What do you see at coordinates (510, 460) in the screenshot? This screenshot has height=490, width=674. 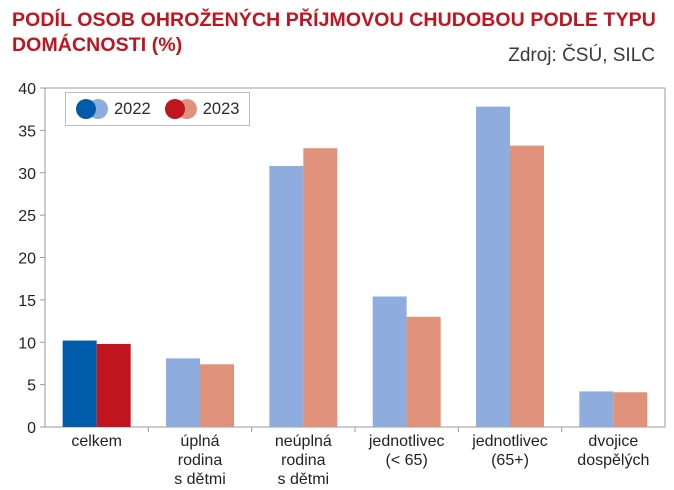 I see `x-tick-label: (65+)` at bounding box center [510, 460].